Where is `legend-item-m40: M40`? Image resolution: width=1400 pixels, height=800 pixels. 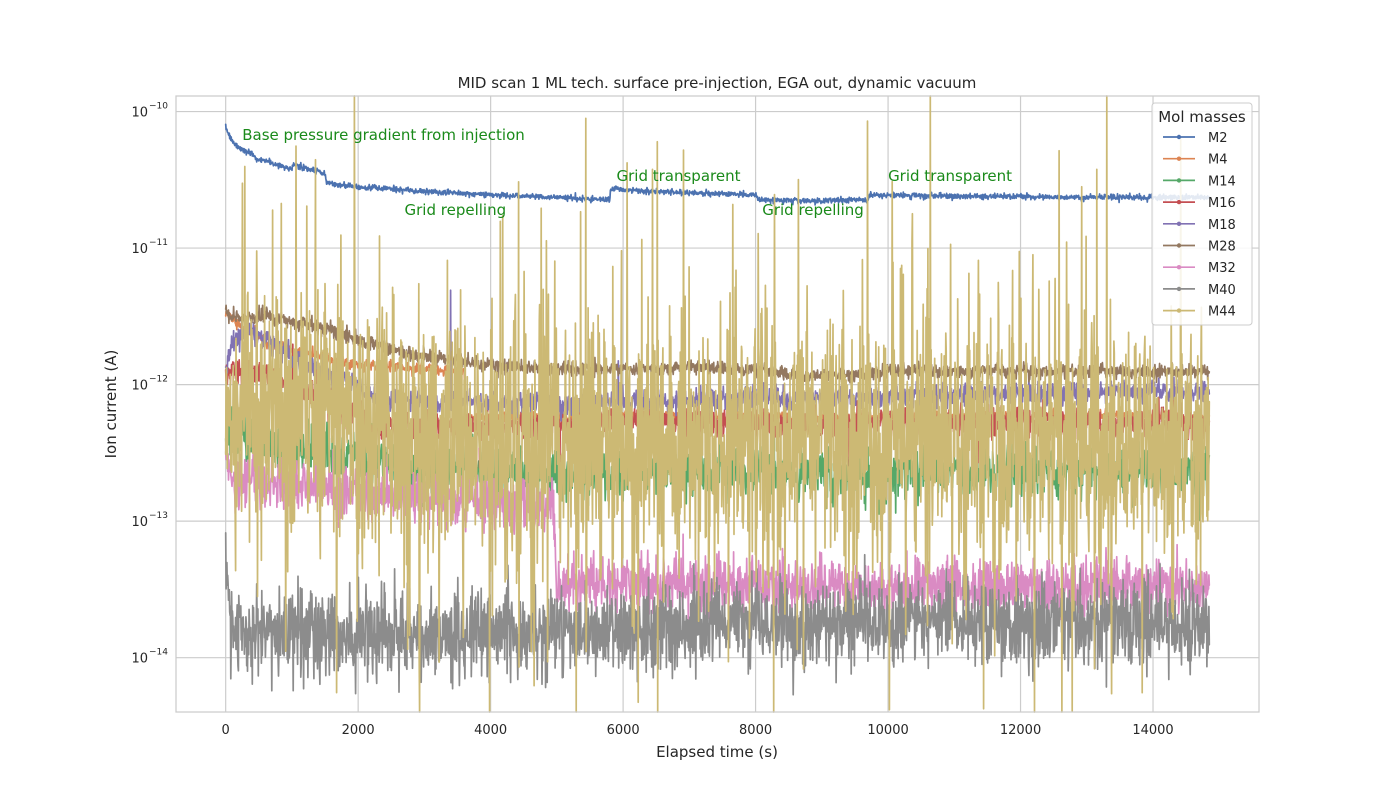 legend-item-m40: M40 is located at coordinates (1199, 290).